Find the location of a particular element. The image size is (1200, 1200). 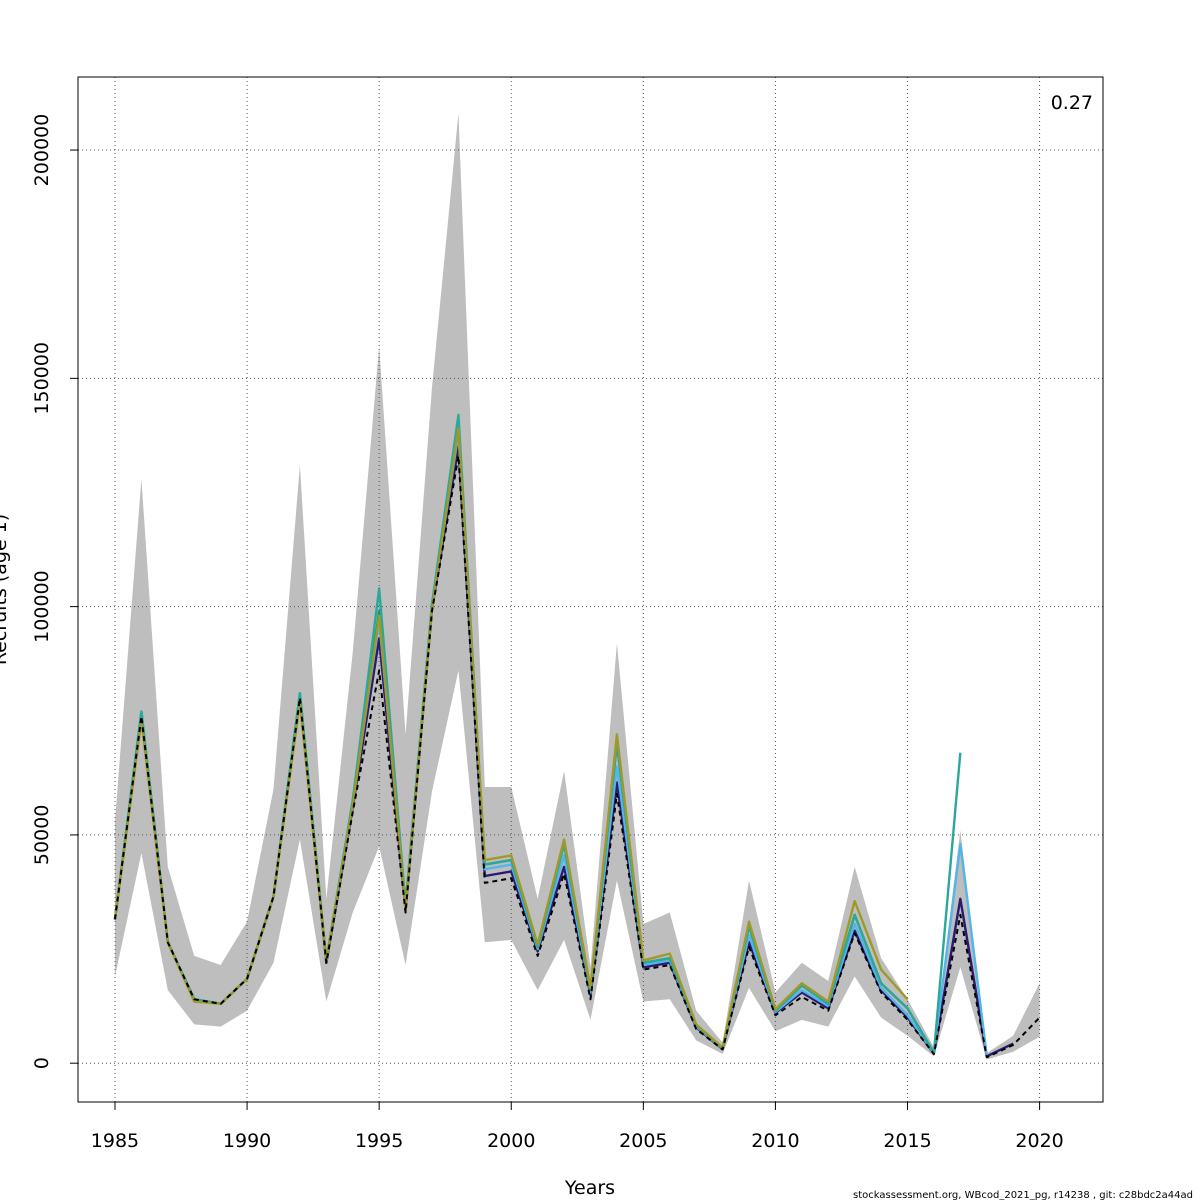

y-tick-label: 150000 is located at coordinates (42, 378).